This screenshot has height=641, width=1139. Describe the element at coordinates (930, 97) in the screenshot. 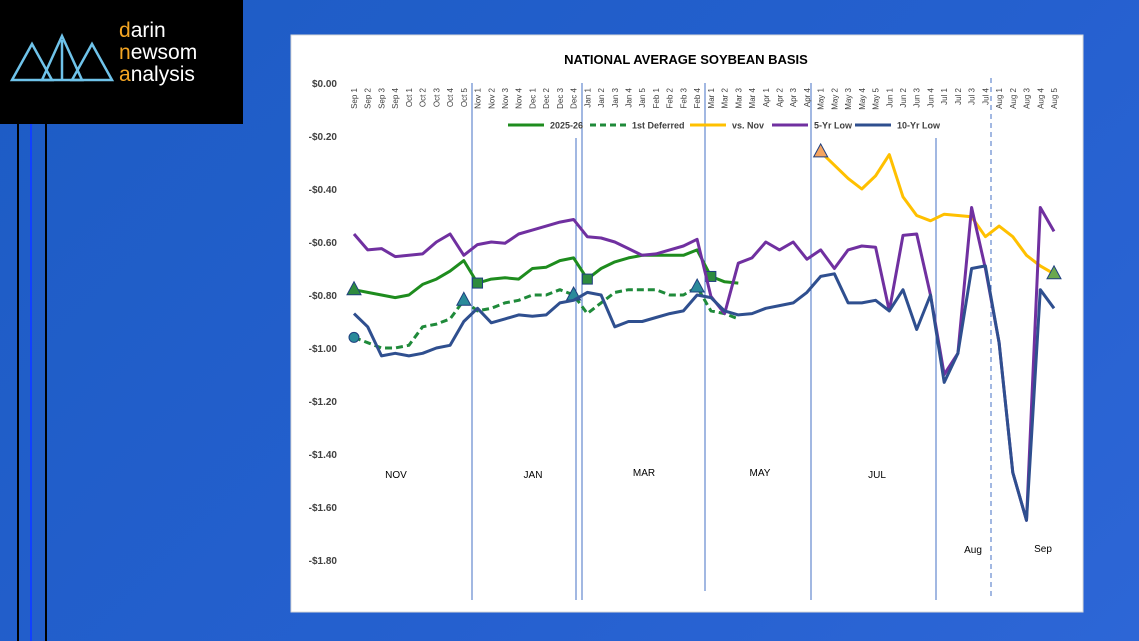

I see `x-tick-label: Jun 4` at that location.